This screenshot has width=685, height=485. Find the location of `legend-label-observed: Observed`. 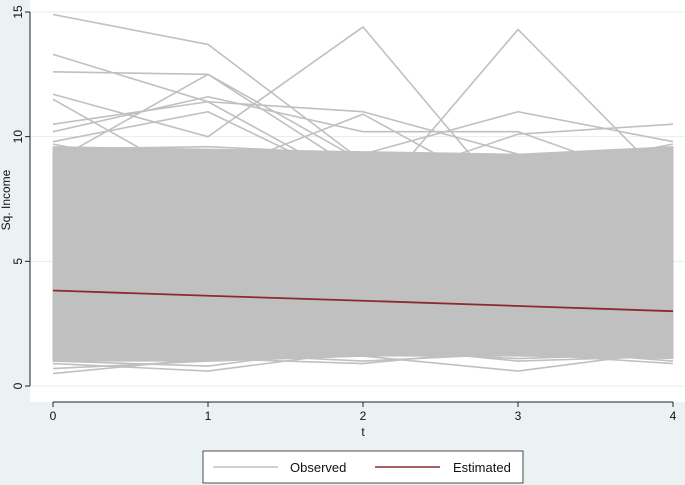

legend-label-observed: Observed is located at coordinates (318, 467).